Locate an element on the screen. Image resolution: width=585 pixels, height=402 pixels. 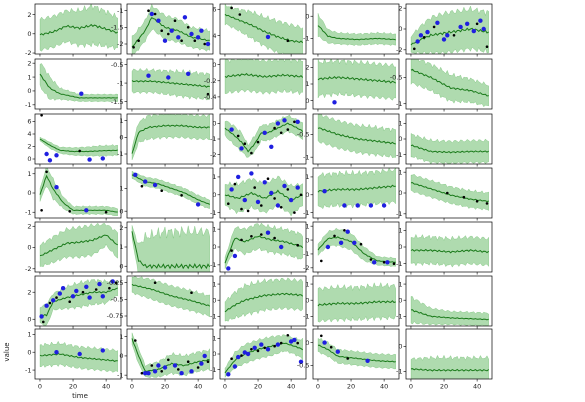
subplot-r2-c4: -1 0 1 is located at coordinates (444, 140).